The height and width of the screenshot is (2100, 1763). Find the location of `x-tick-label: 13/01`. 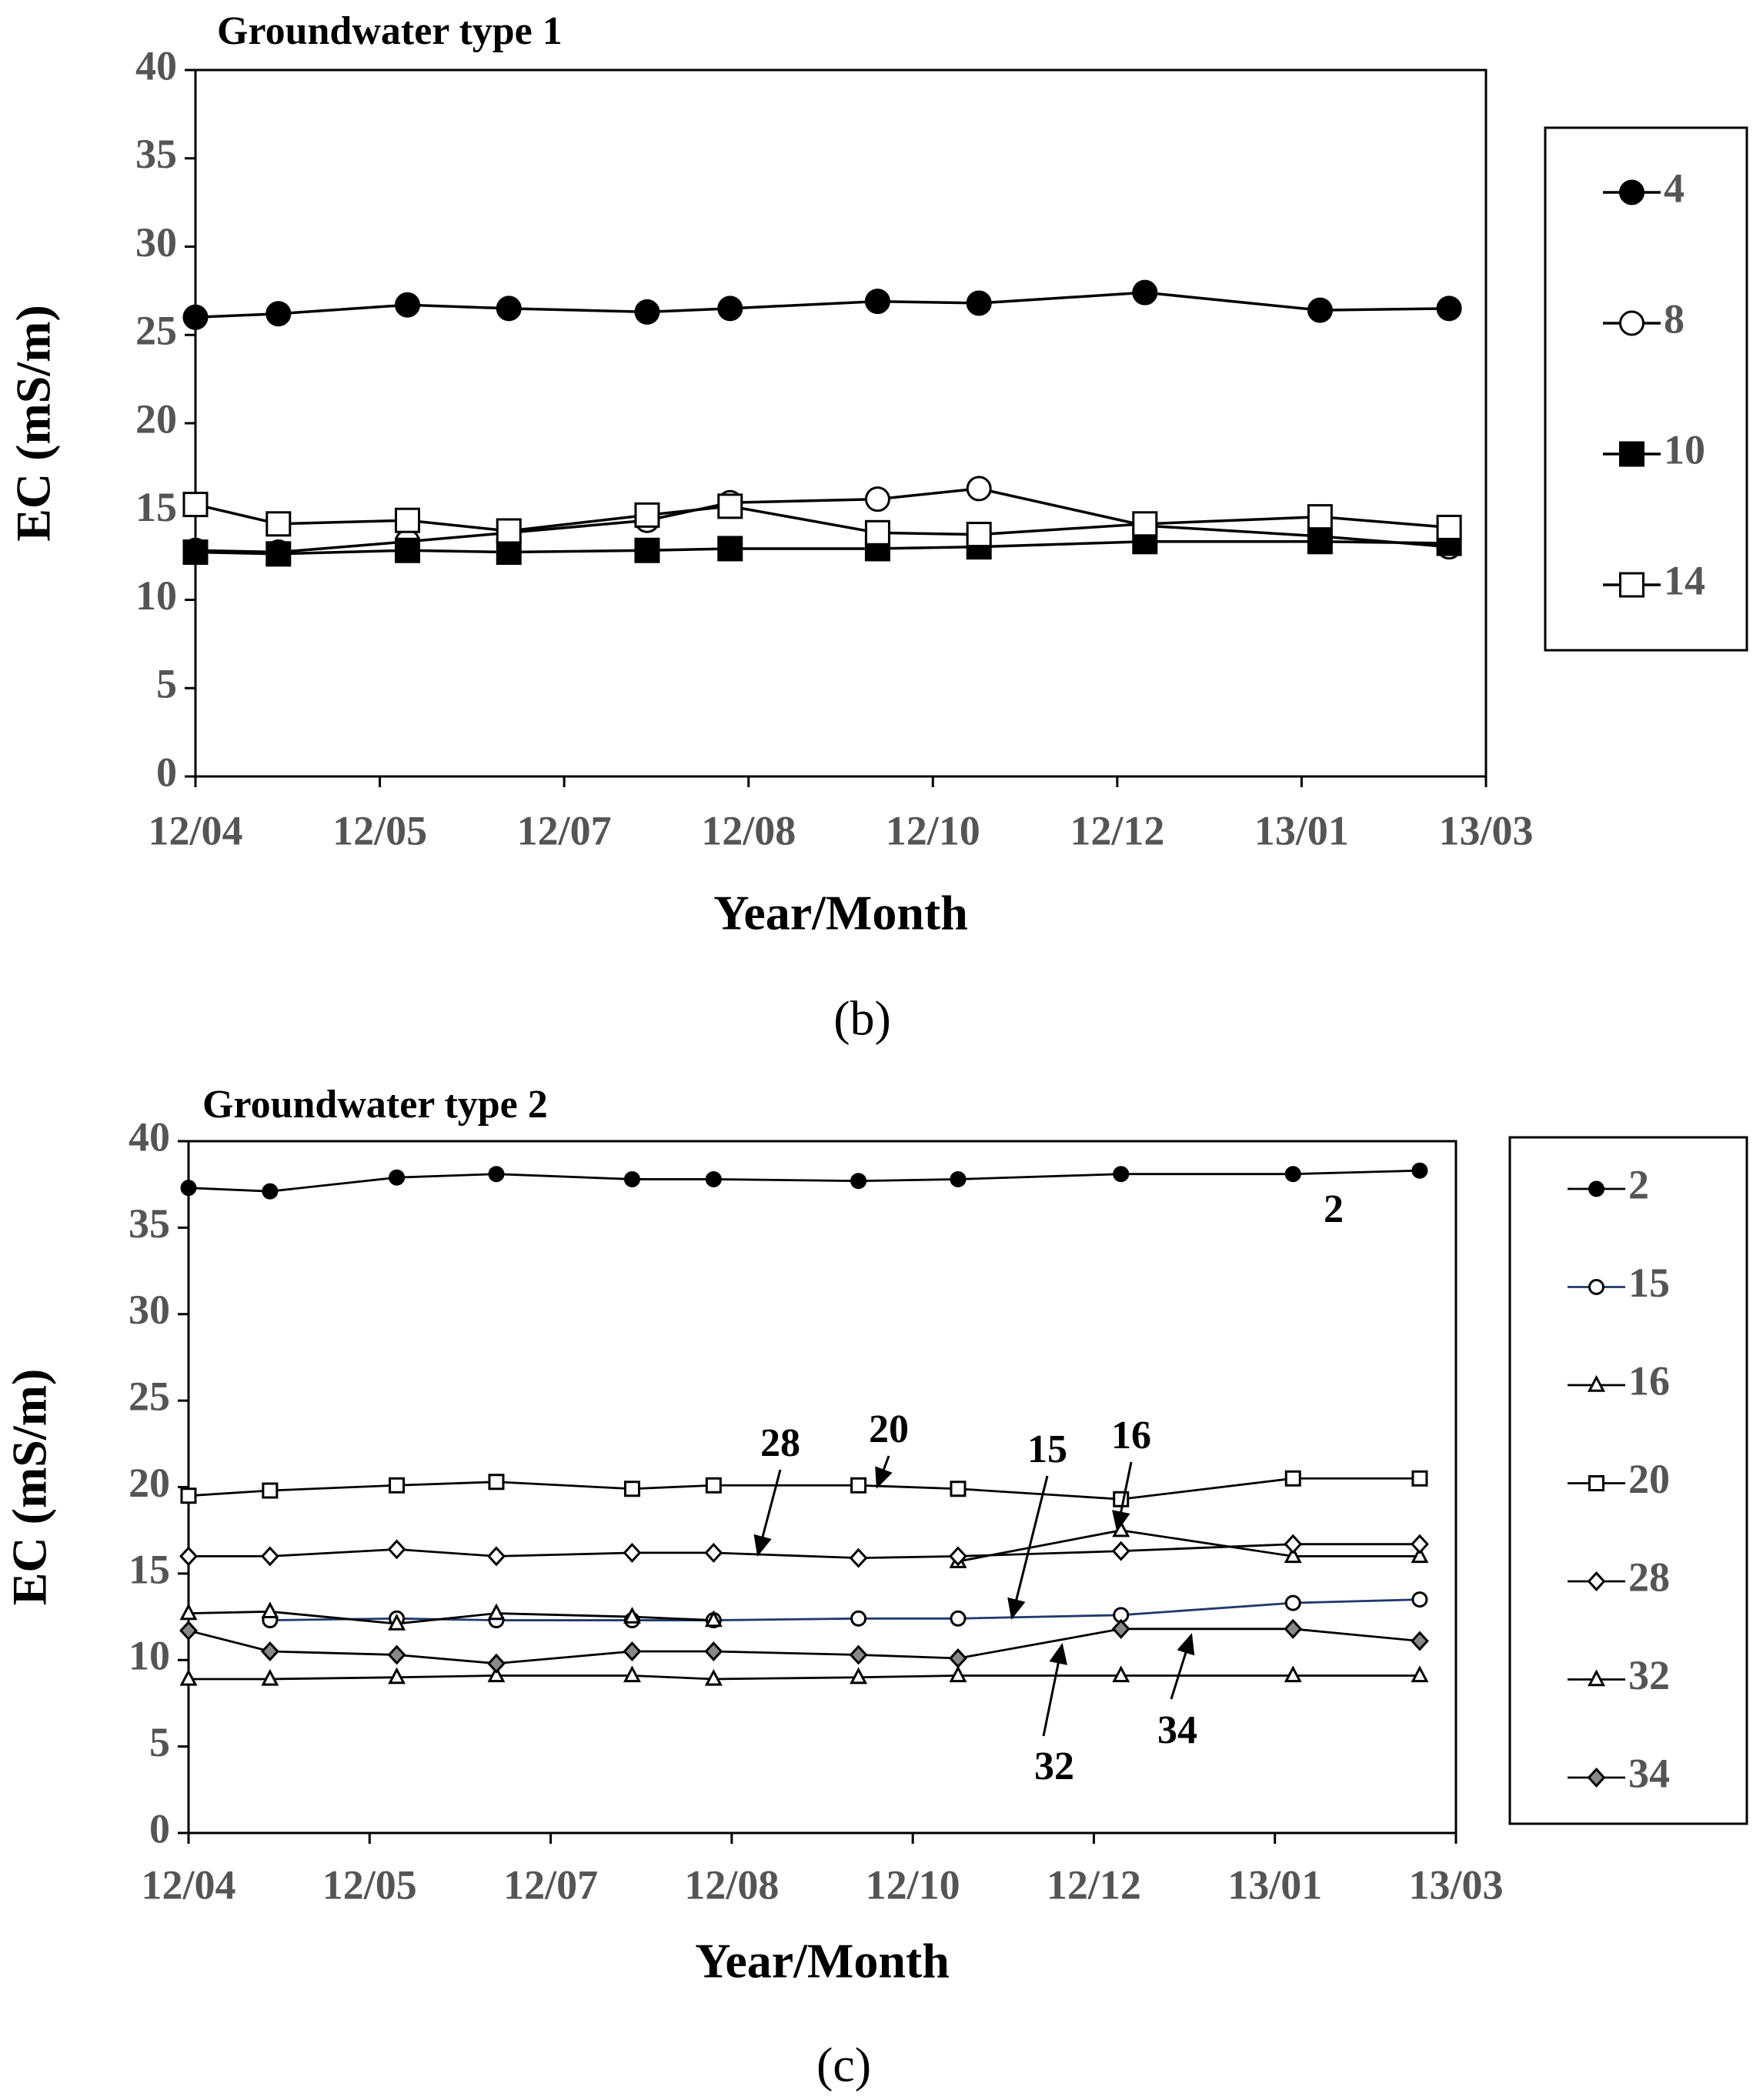

x-tick-label: 13/01 is located at coordinates (1301, 830).